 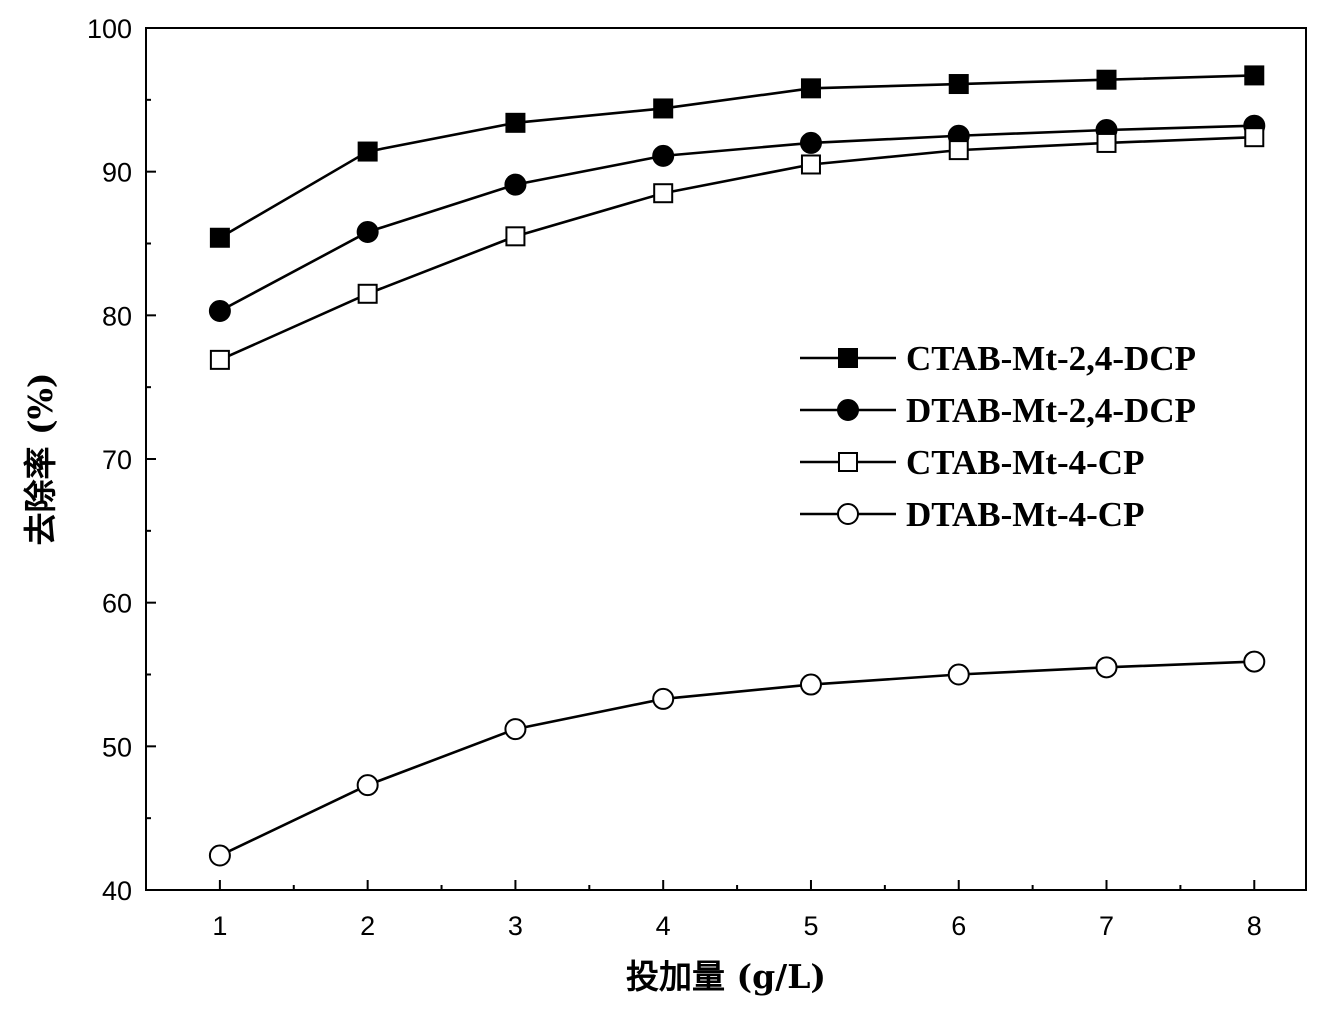 What do you see at coordinates (958, 926) in the screenshot?
I see `x-tick-label: 6` at bounding box center [958, 926].